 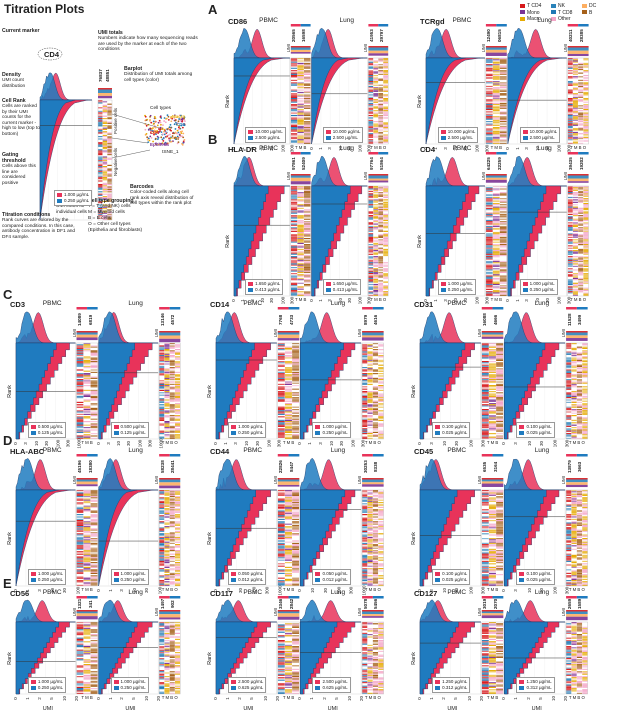 What do you see at coordinates (87, 482) in the screenshot?
I see `umi-barplot-pbmc` at bounding box center [87, 482].